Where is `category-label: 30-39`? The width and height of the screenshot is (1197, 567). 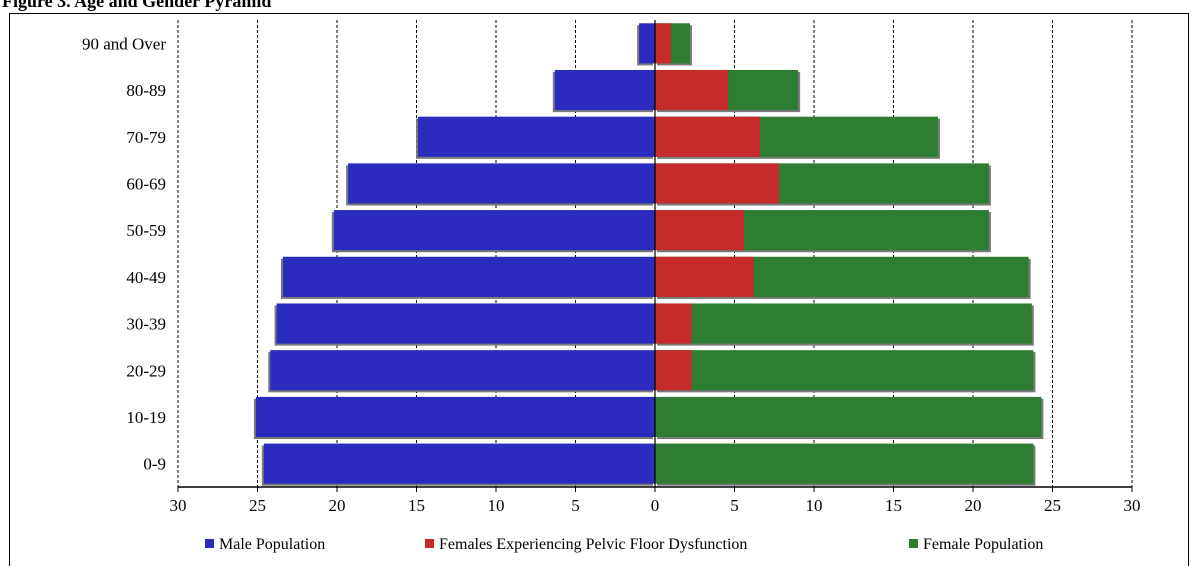 category-label: 30-39 is located at coordinates (146, 324).